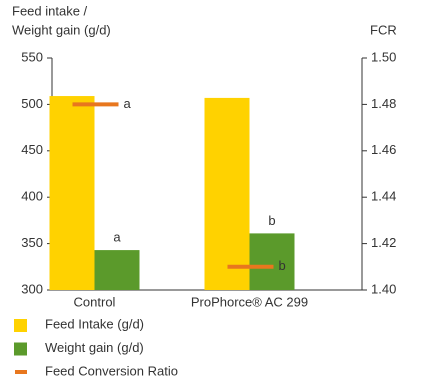 The height and width of the screenshot is (385, 421). What do you see at coordinates (383, 103) in the screenshot?
I see `y2-tick-label: 1.48` at bounding box center [383, 103].